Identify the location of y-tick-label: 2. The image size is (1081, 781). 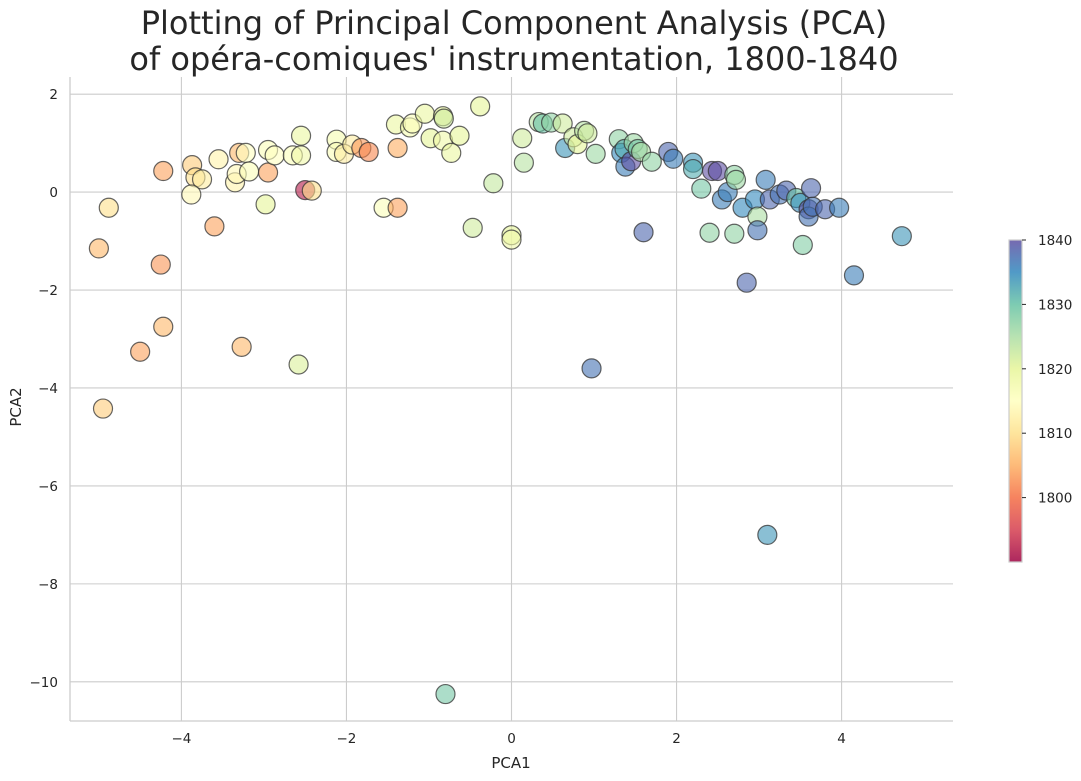
(53, 95).